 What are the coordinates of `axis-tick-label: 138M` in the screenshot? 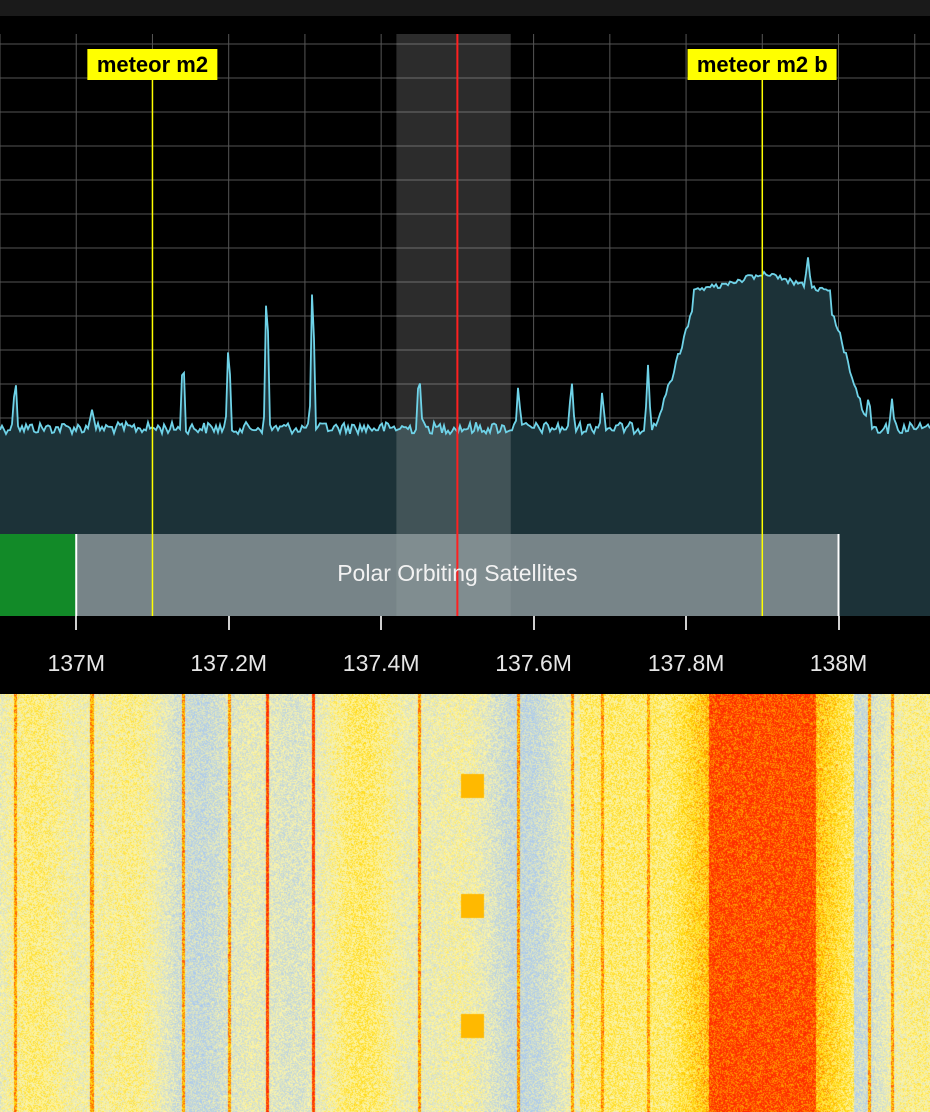 It's located at (838, 663).